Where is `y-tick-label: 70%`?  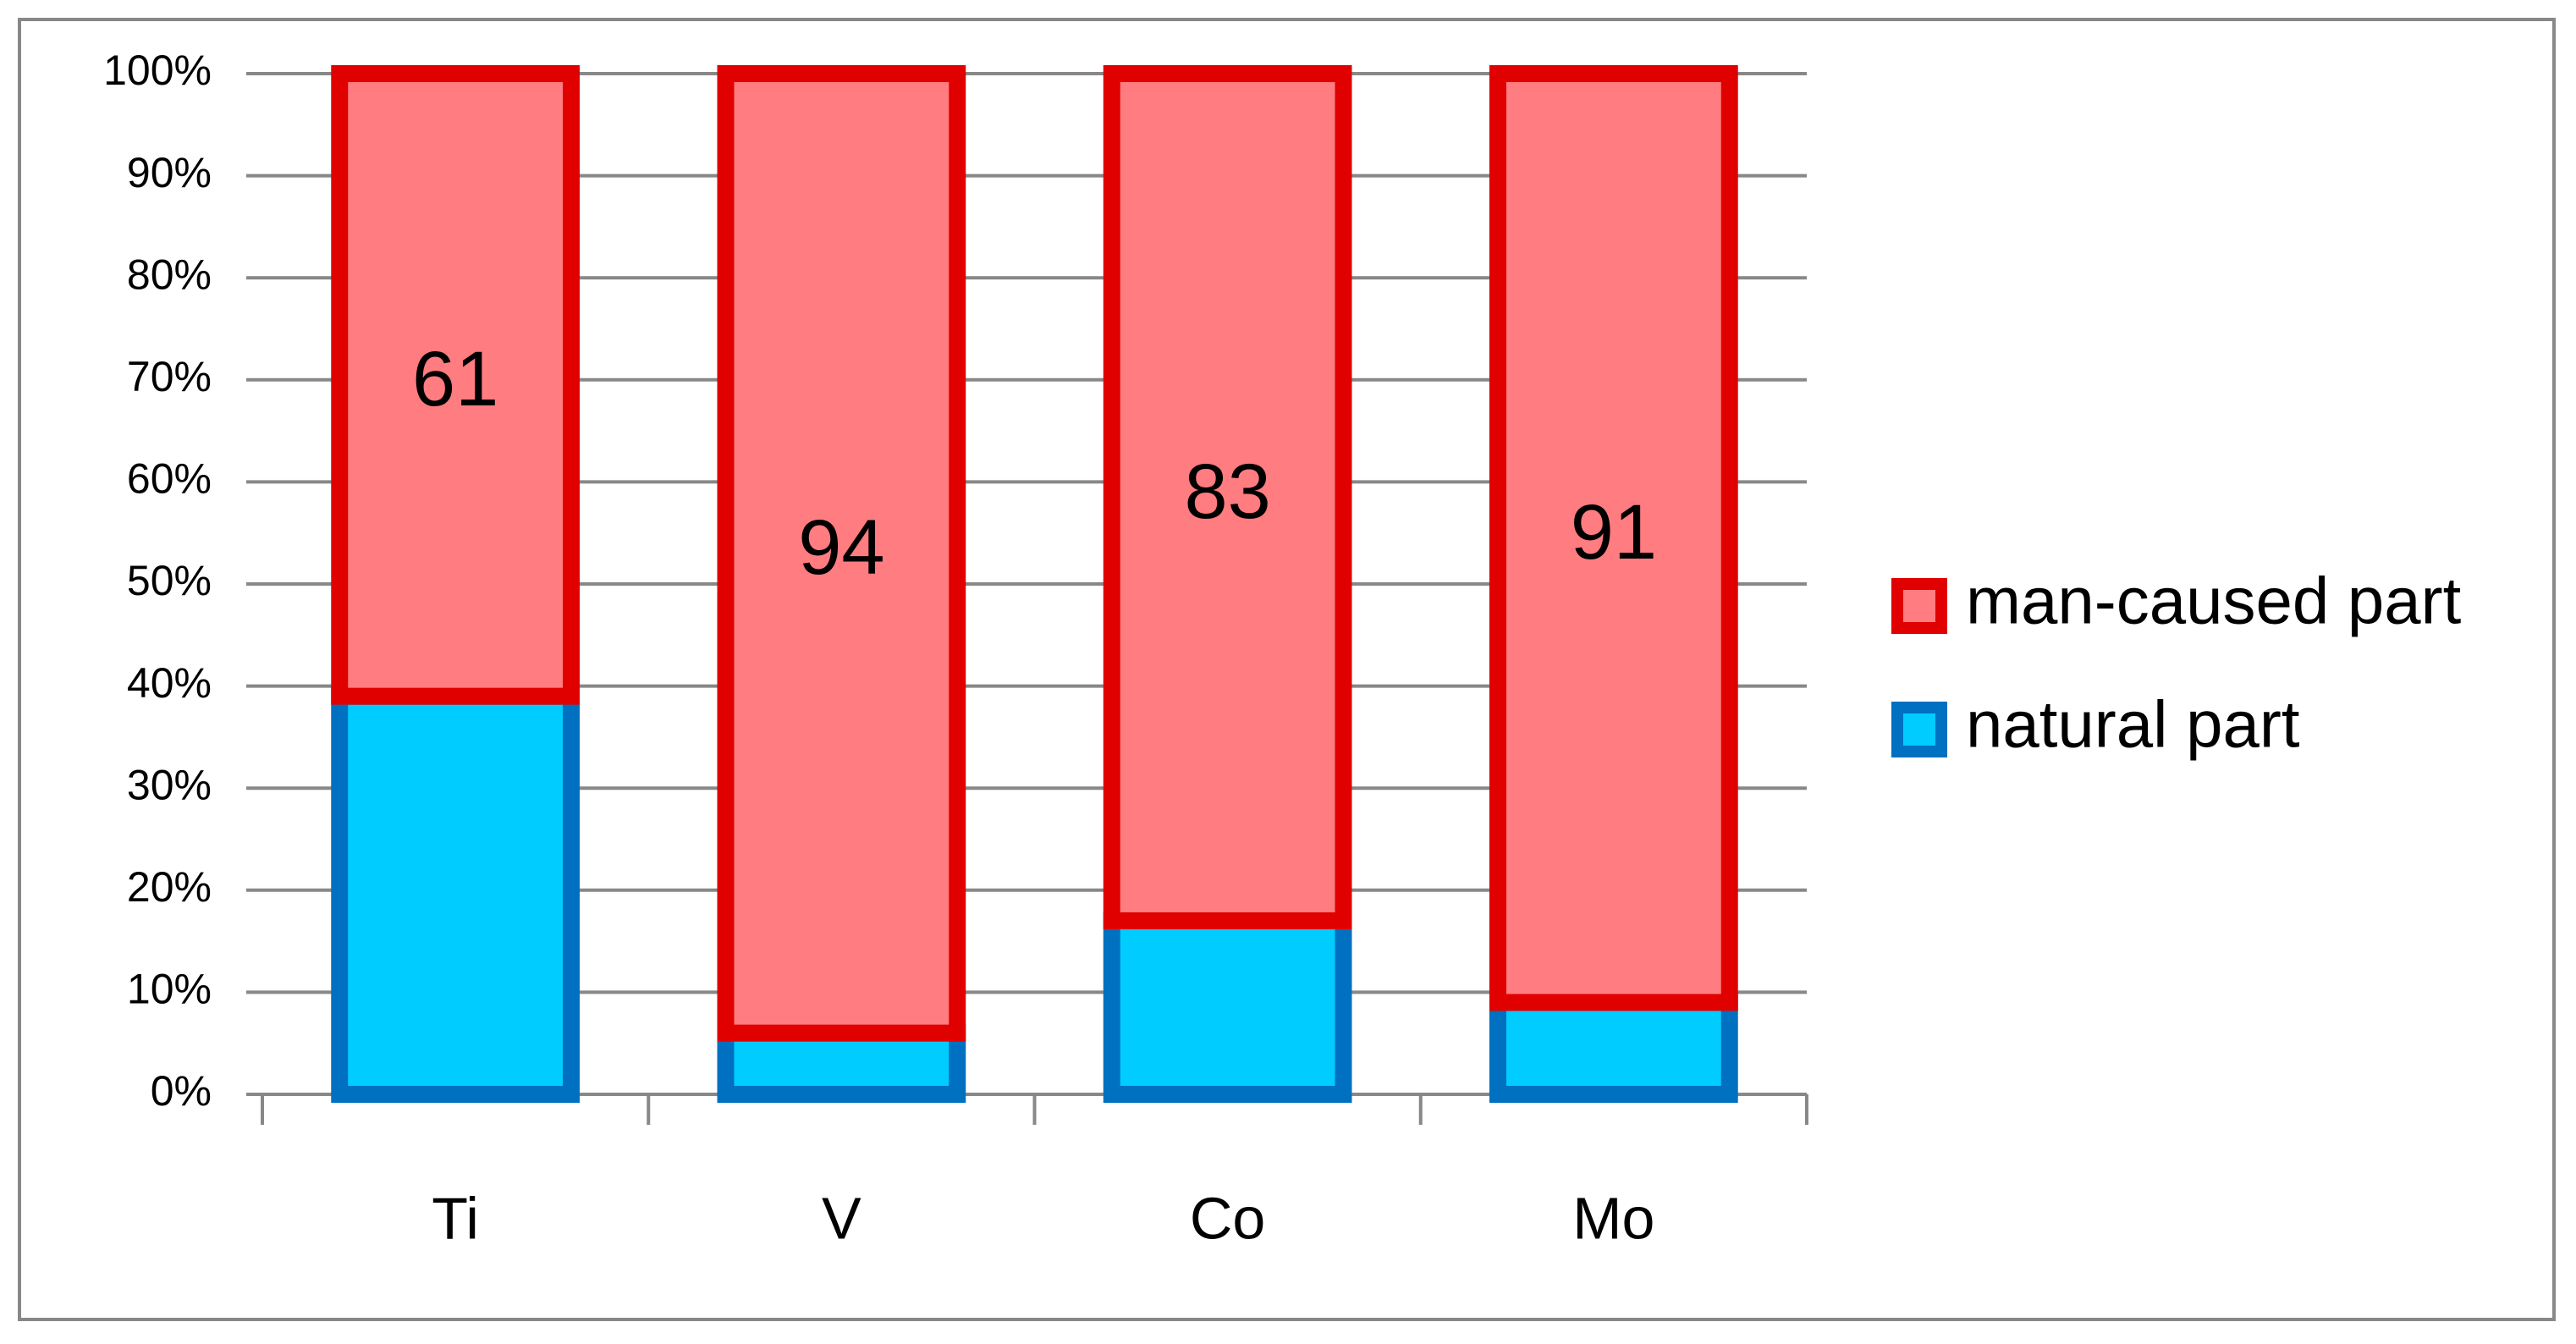 y-tick-label: 70% is located at coordinates (169, 376).